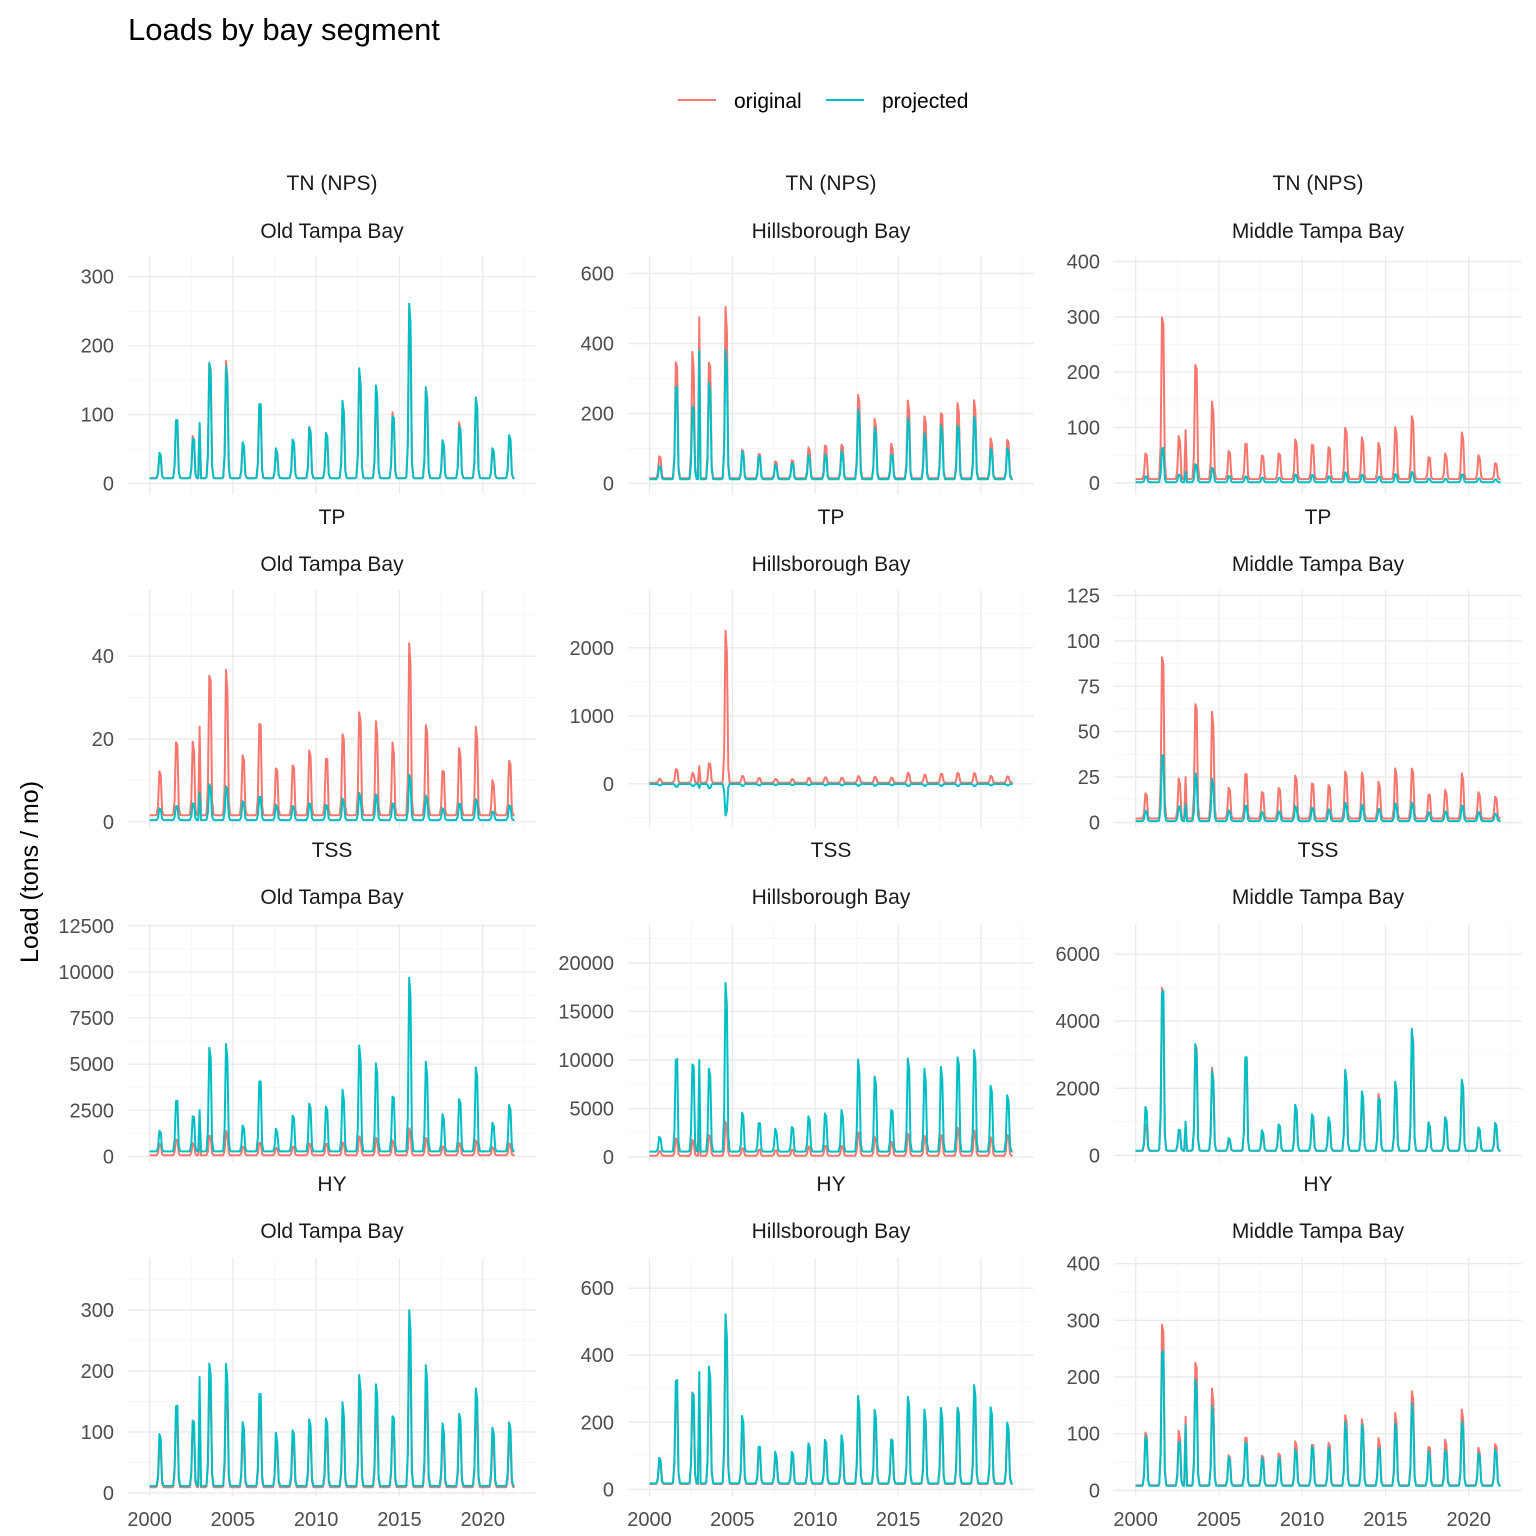 The height and width of the screenshot is (1536, 1536). Describe the element at coordinates (1089, 733) in the screenshot. I see `y-tick-label: 50` at that location.